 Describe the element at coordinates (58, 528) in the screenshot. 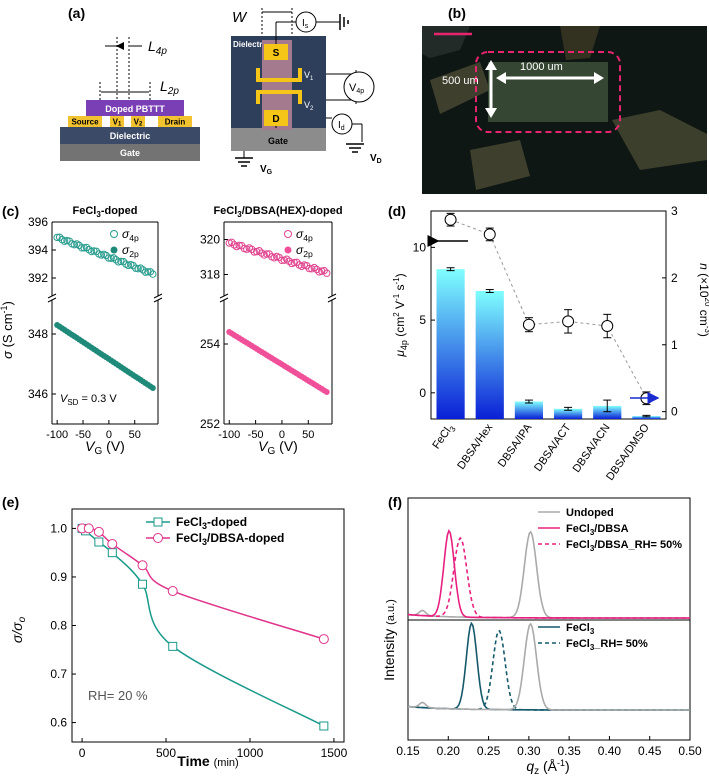

I see `e-ytick-label: 1.0` at that location.